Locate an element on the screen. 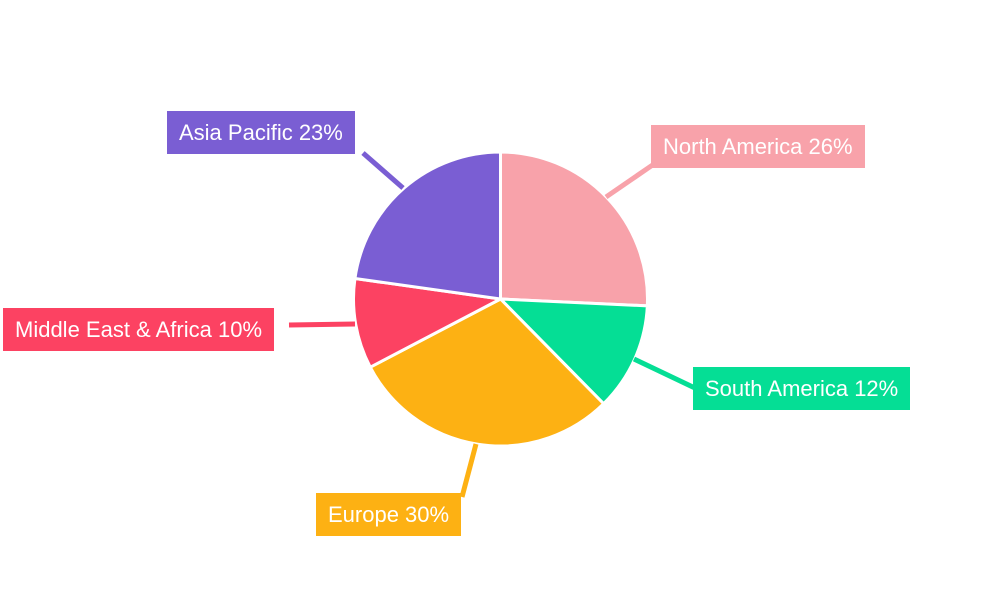  pie-slice-north-america is located at coordinates (574, 229).